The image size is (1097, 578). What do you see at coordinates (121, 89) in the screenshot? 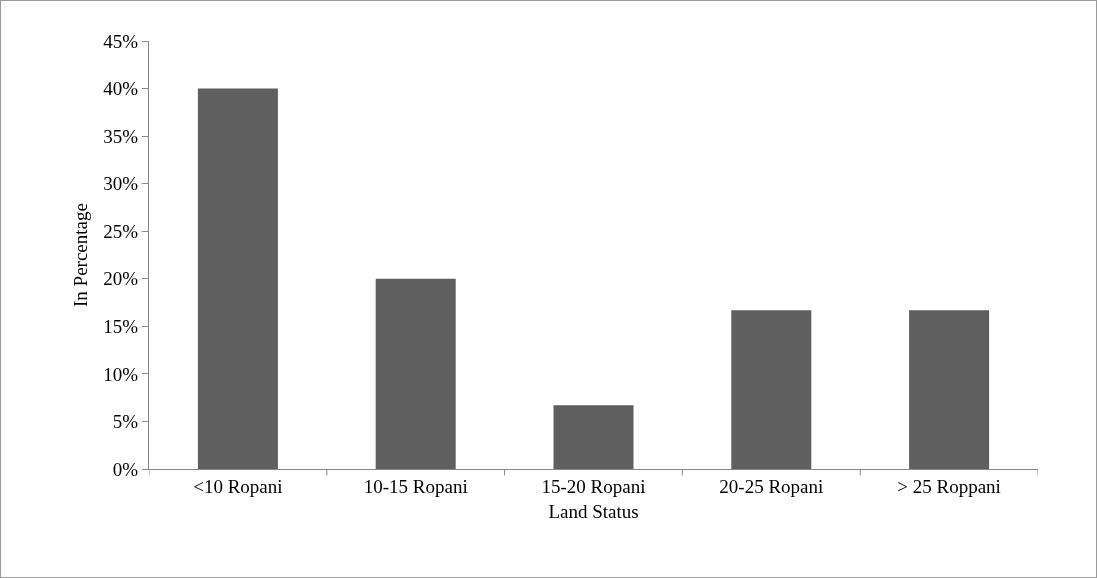
I see `y-tick-label: 40%` at bounding box center [121, 89].